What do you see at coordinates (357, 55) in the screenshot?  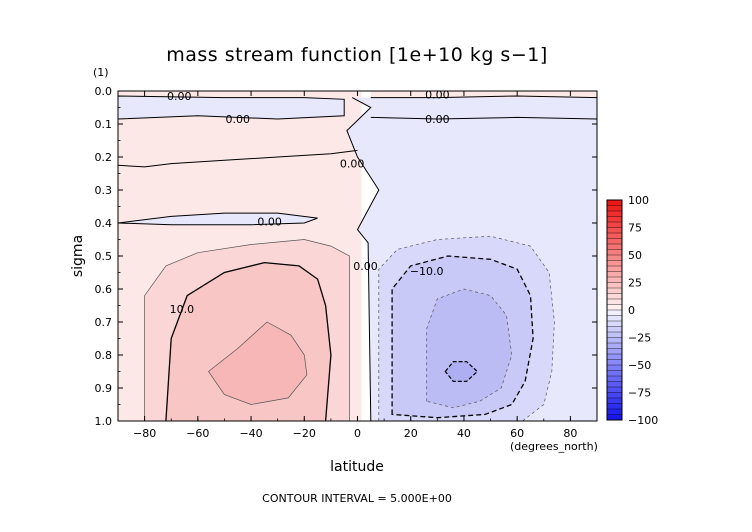 I see `chart-title: mass stream function [1e+10 kg s−1]` at bounding box center [357, 55].